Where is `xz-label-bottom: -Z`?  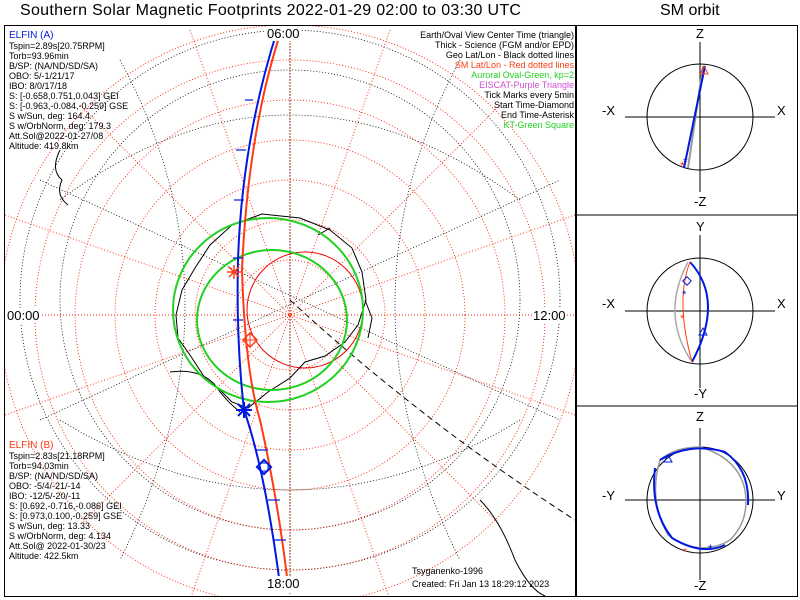
xz-label-bottom: -Z is located at coordinates (700, 201).